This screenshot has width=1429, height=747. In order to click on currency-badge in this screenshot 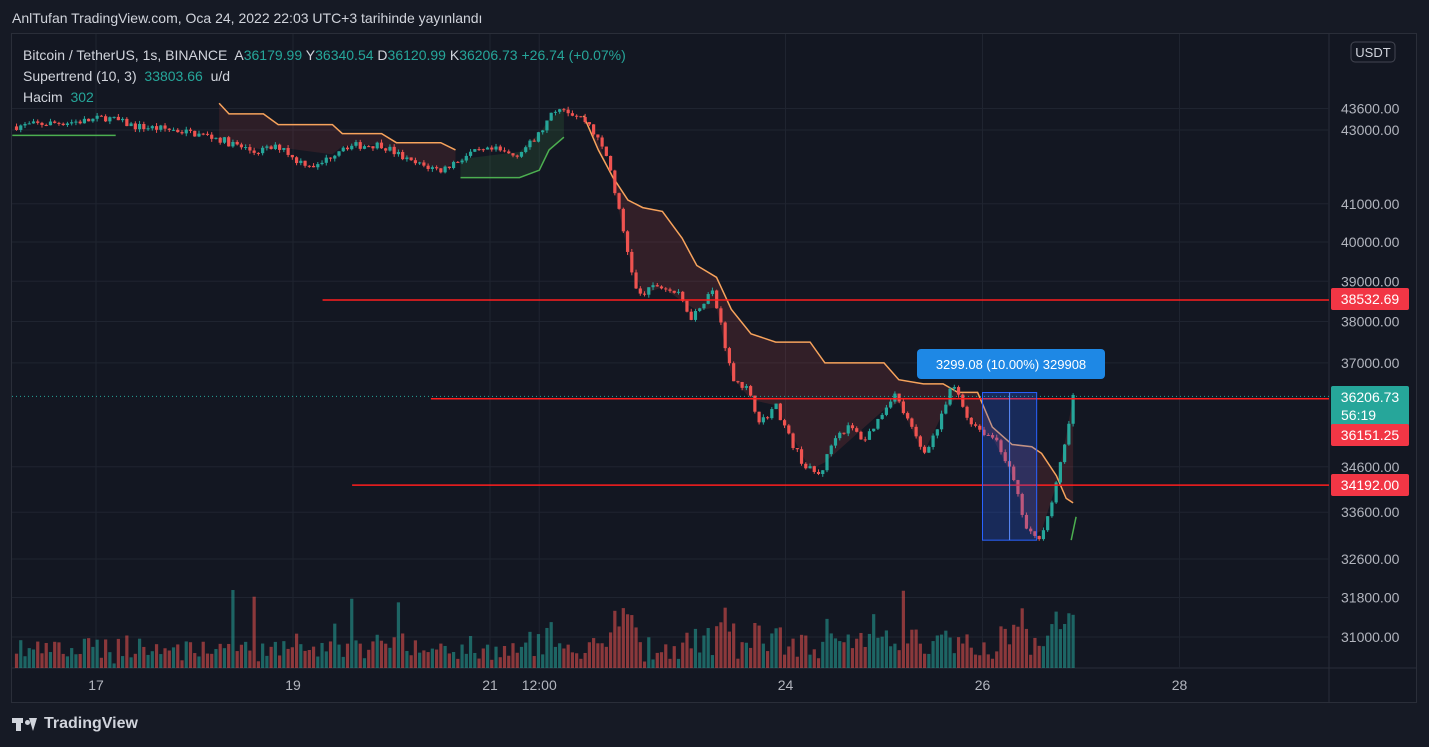, I will do `click(1373, 52)`.